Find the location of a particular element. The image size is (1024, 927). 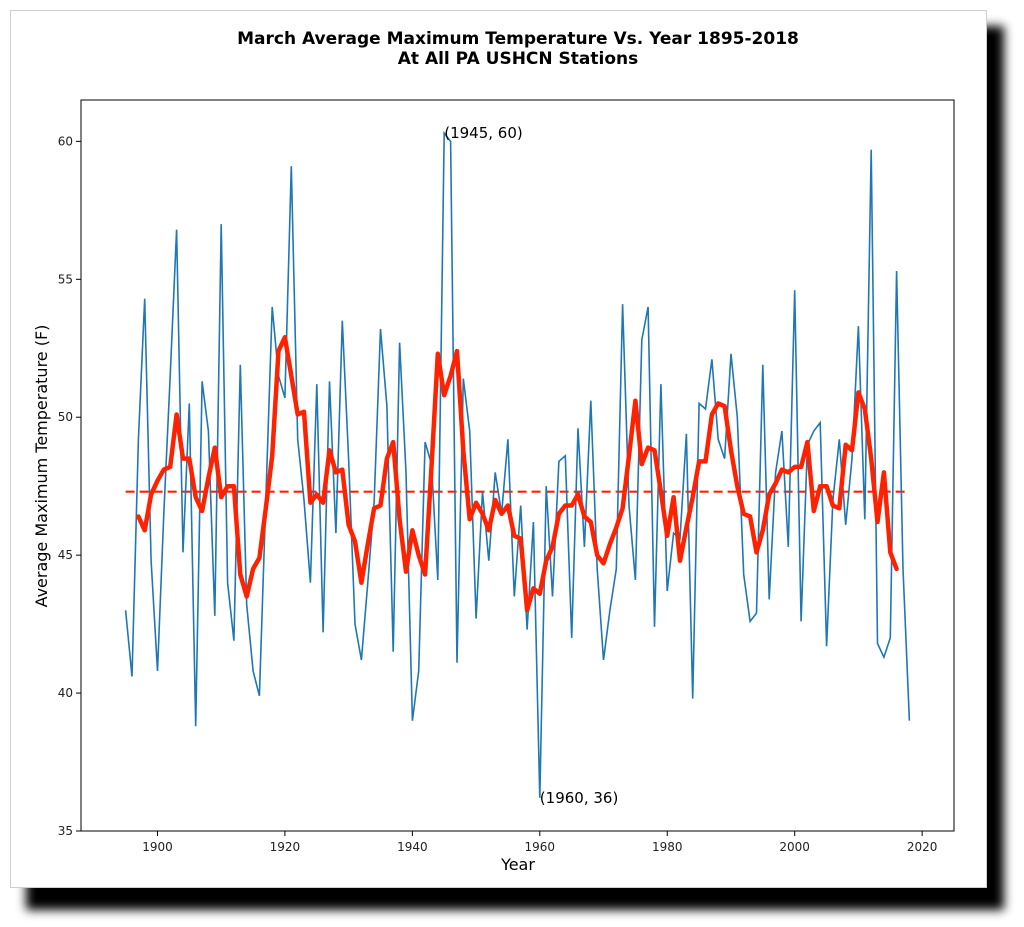

x-tick-label: 1920 is located at coordinates (285, 847).